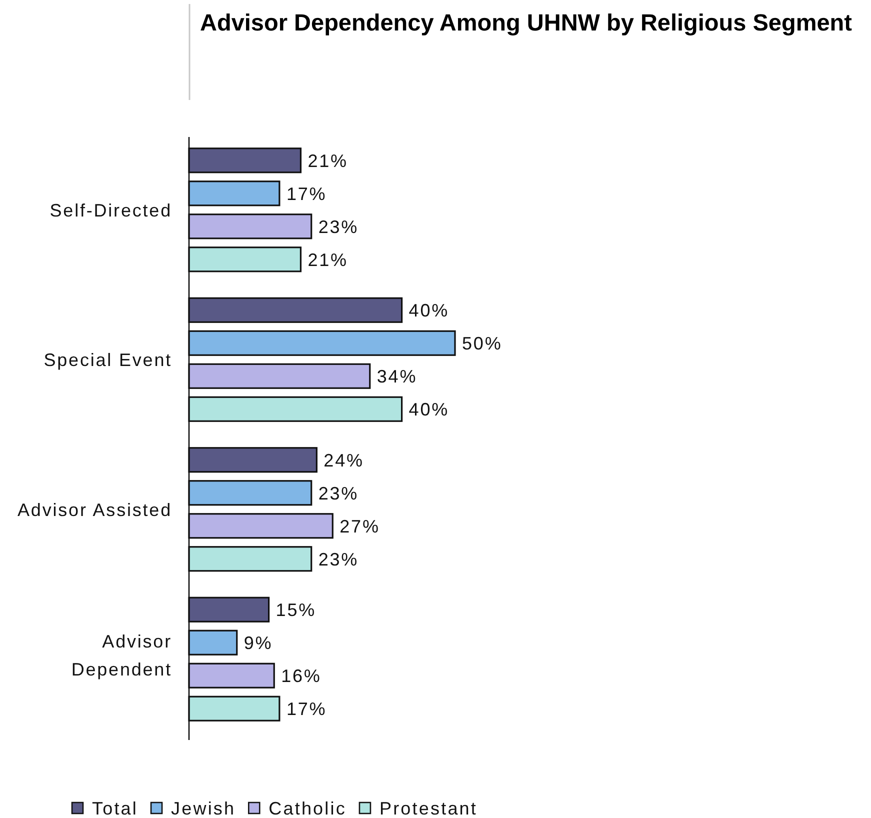 The image size is (871, 818). Describe the element at coordinates (428, 808) in the screenshot. I see `legend-label: Protestant` at that location.